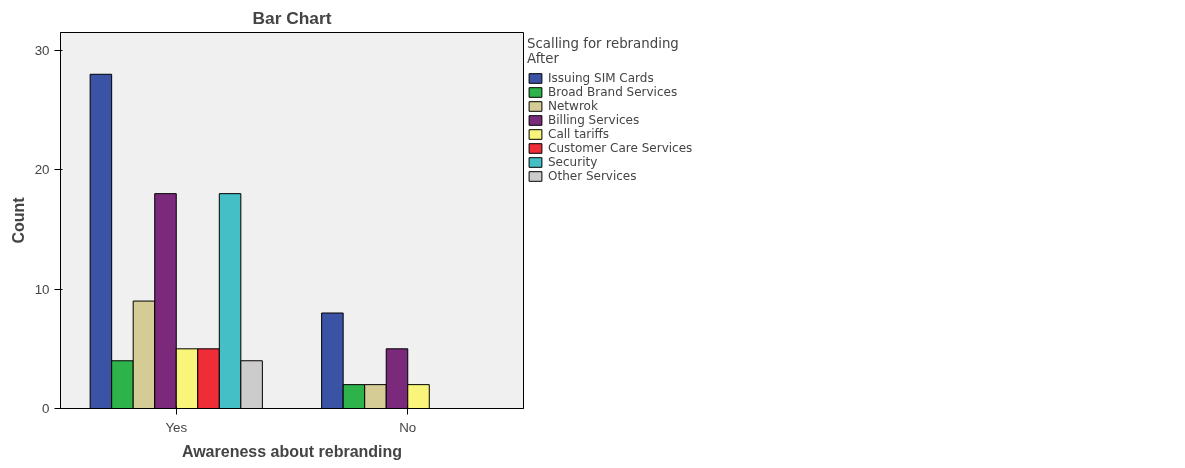 The image size is (1185, 468). What do you see at coordinates (573, 106) in the screenshot?
I see `legend-label: Netwrok` at bounding box center [573, 106].